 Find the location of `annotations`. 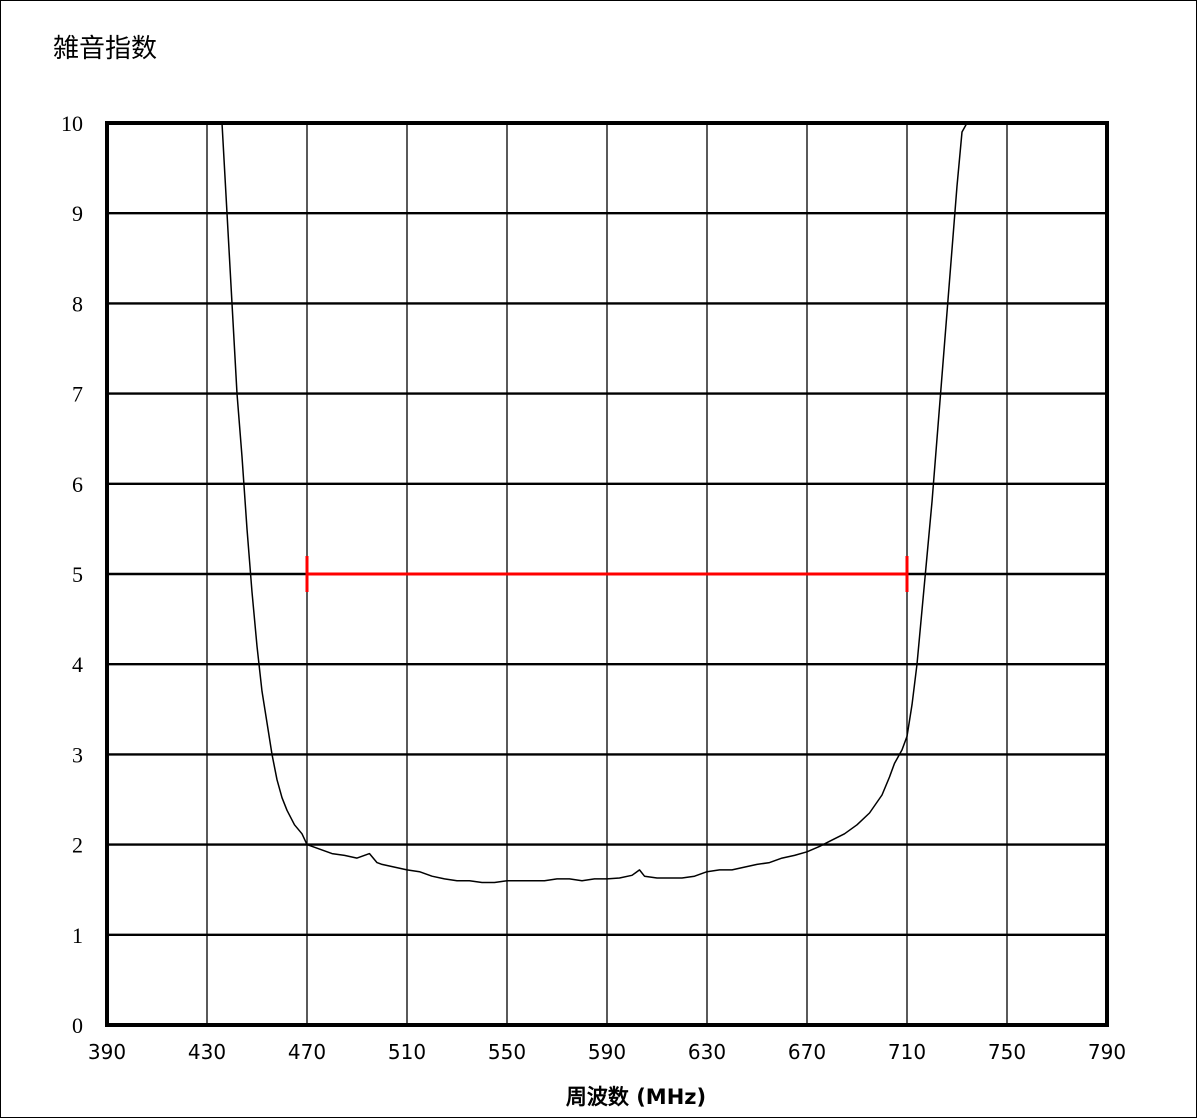

annotations is located at coordinates (607, 574).